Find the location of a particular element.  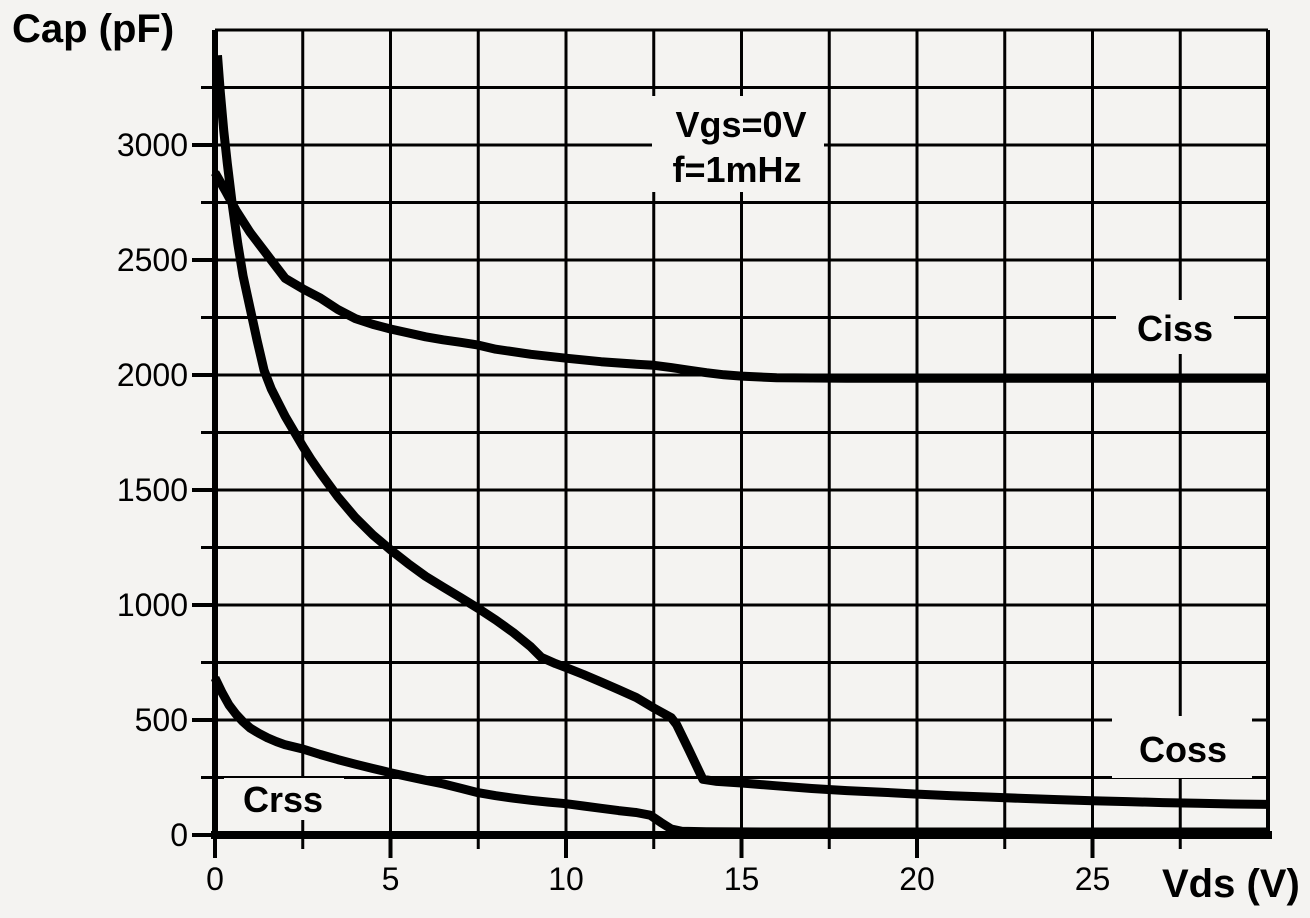

x-axis-tick-label: 20 is located at coordinates (917, 879).